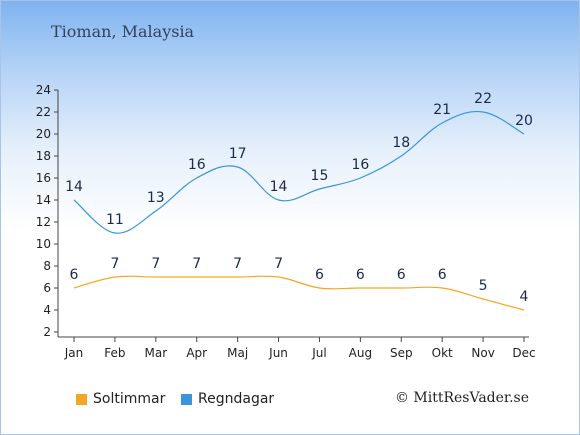  I want to click on data-label-regndagar: 15, so click(320, 176).